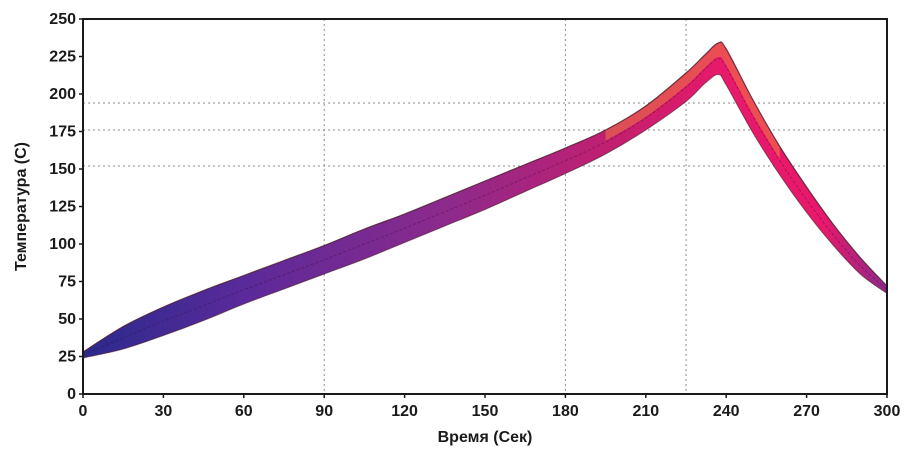 The height and width of the screenshot is (450, 908). What do you see at coordinates (67, 282) in the screenshot?
I see `y-tick-label: 75` at bounding box center [67, 282].